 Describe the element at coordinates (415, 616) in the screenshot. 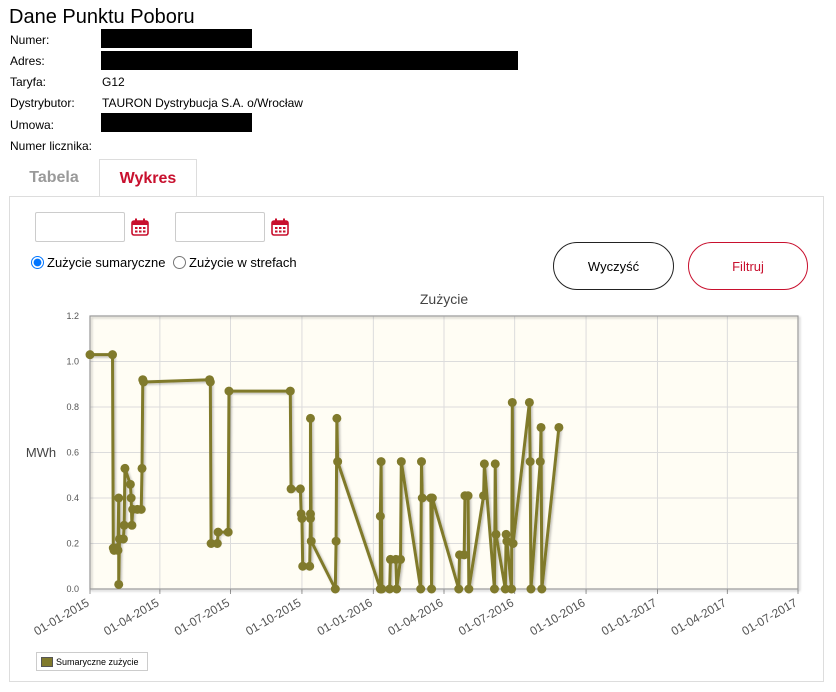

I see `x-tick-label: 01-04-2016` at that location.